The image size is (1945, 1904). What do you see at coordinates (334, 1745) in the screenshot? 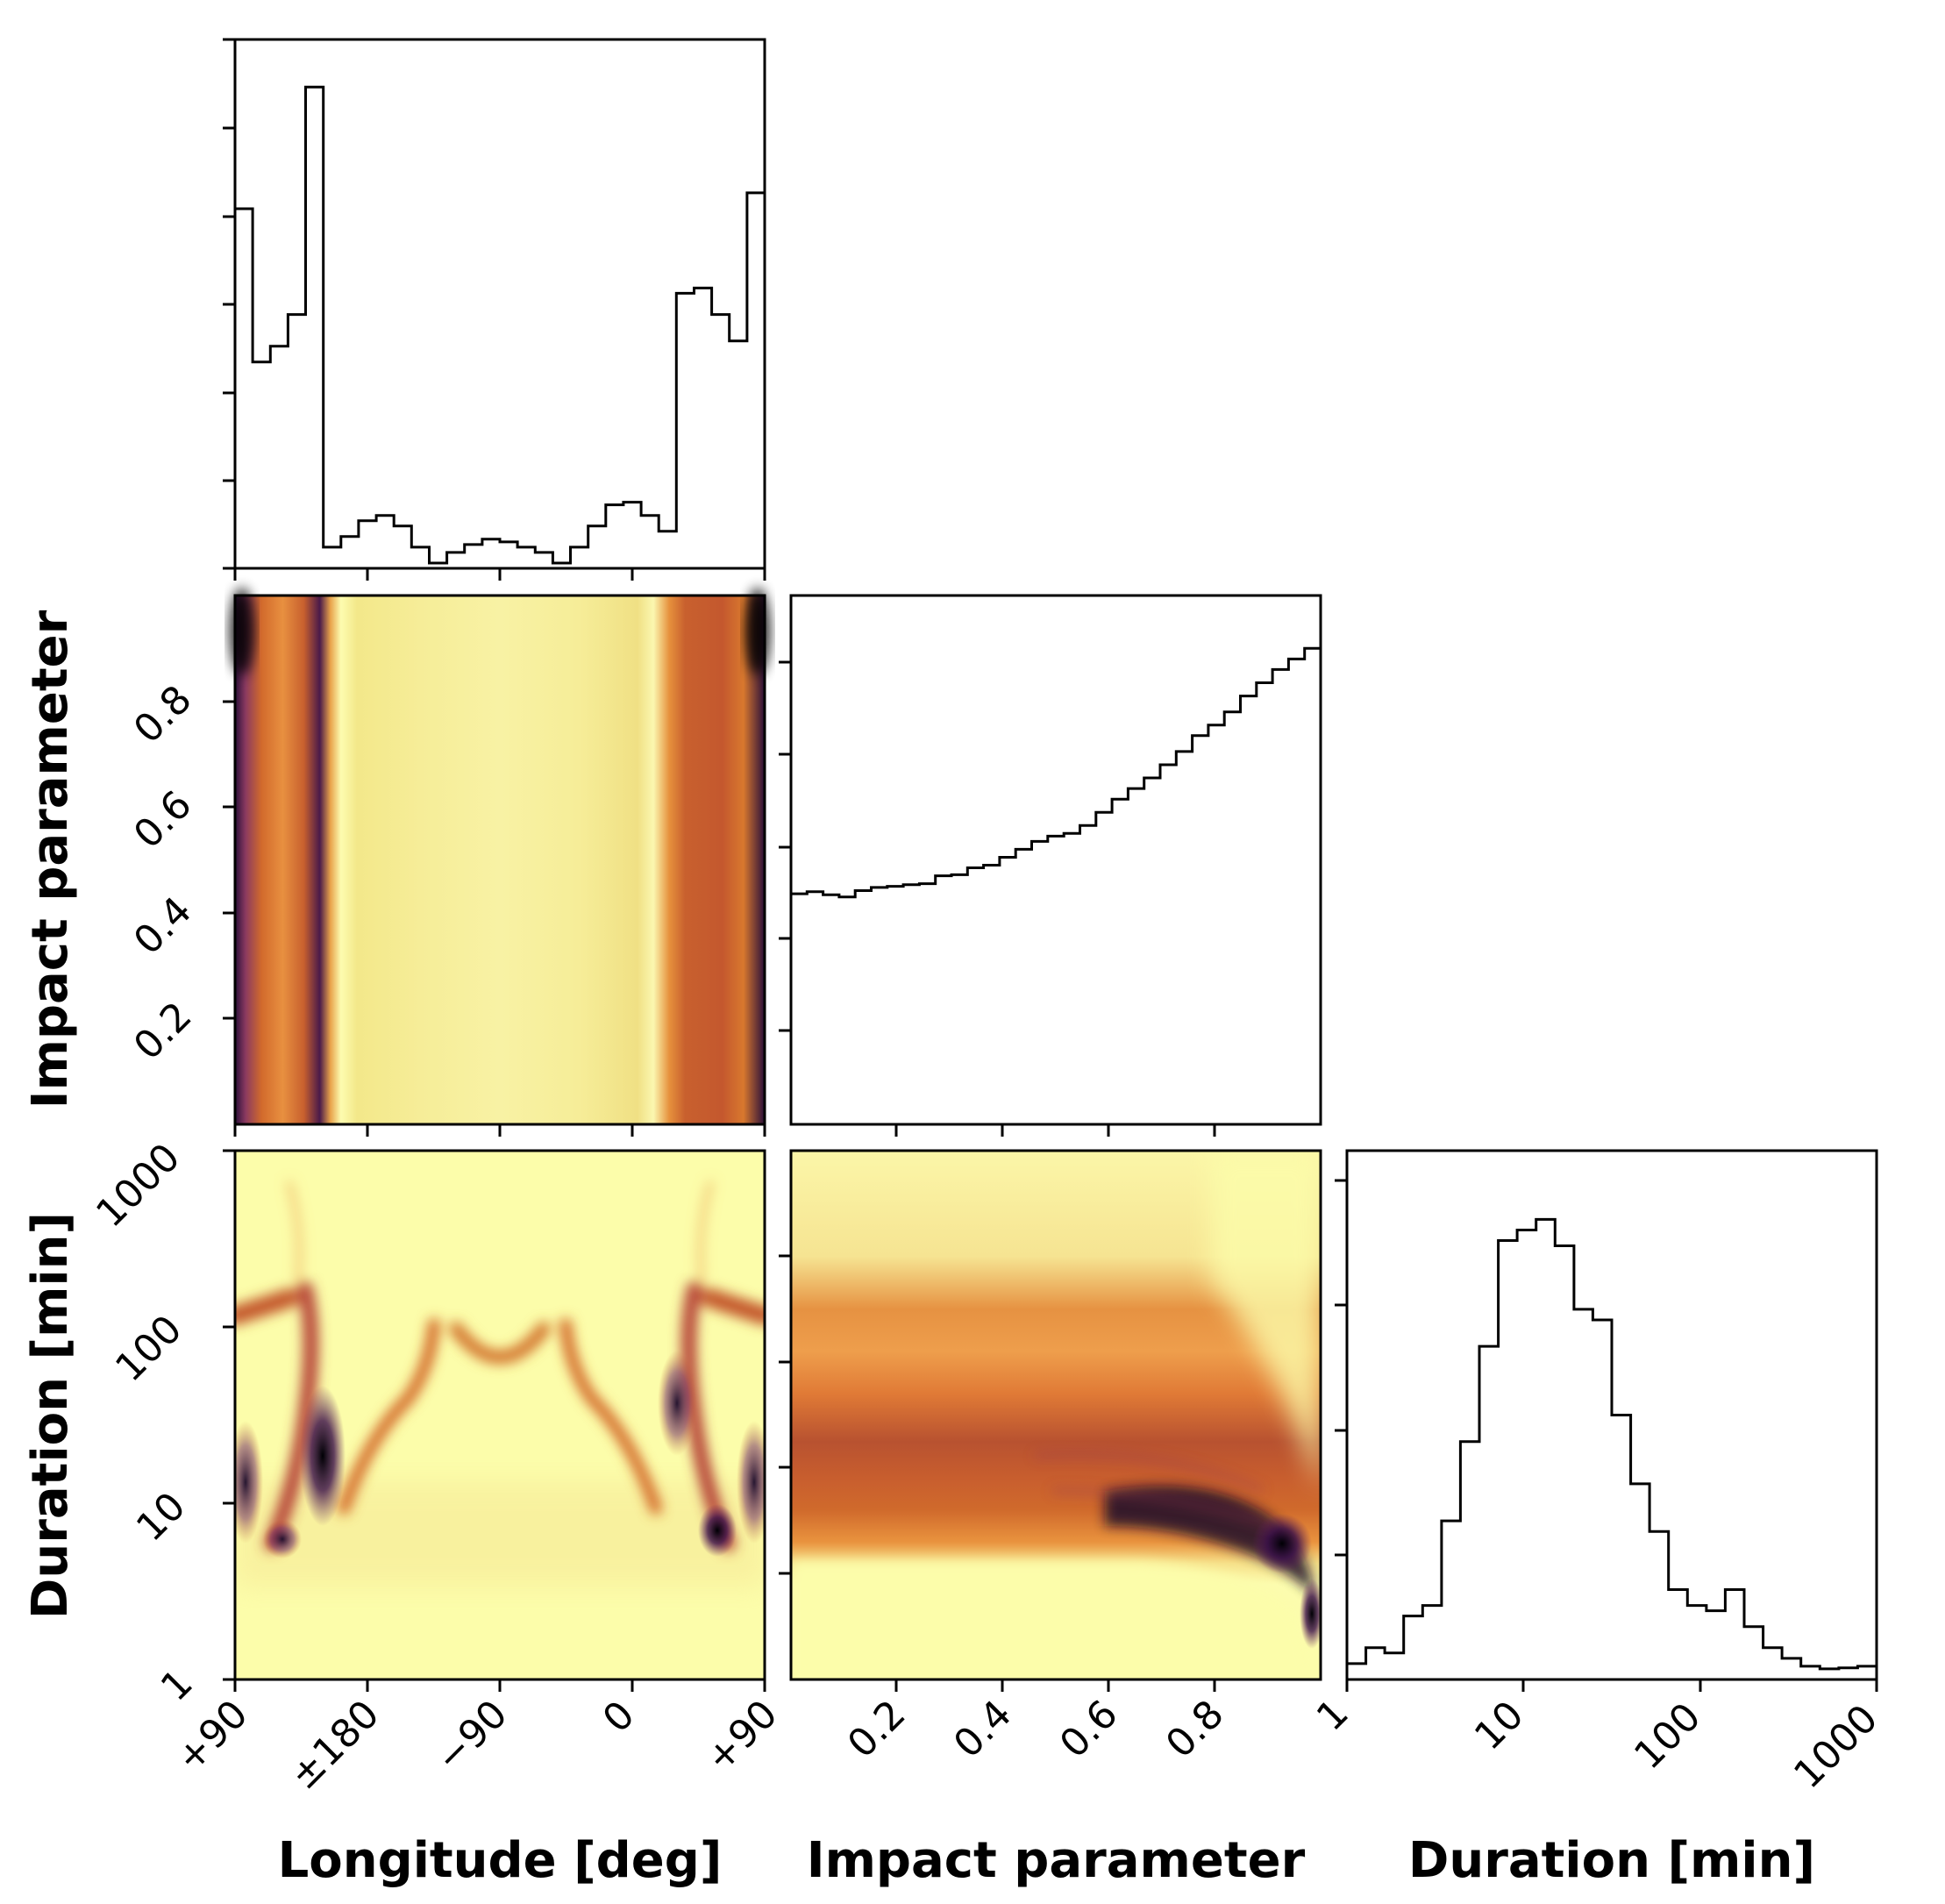
I see `tick-label: ±180` at bounding box center [334, 1745].